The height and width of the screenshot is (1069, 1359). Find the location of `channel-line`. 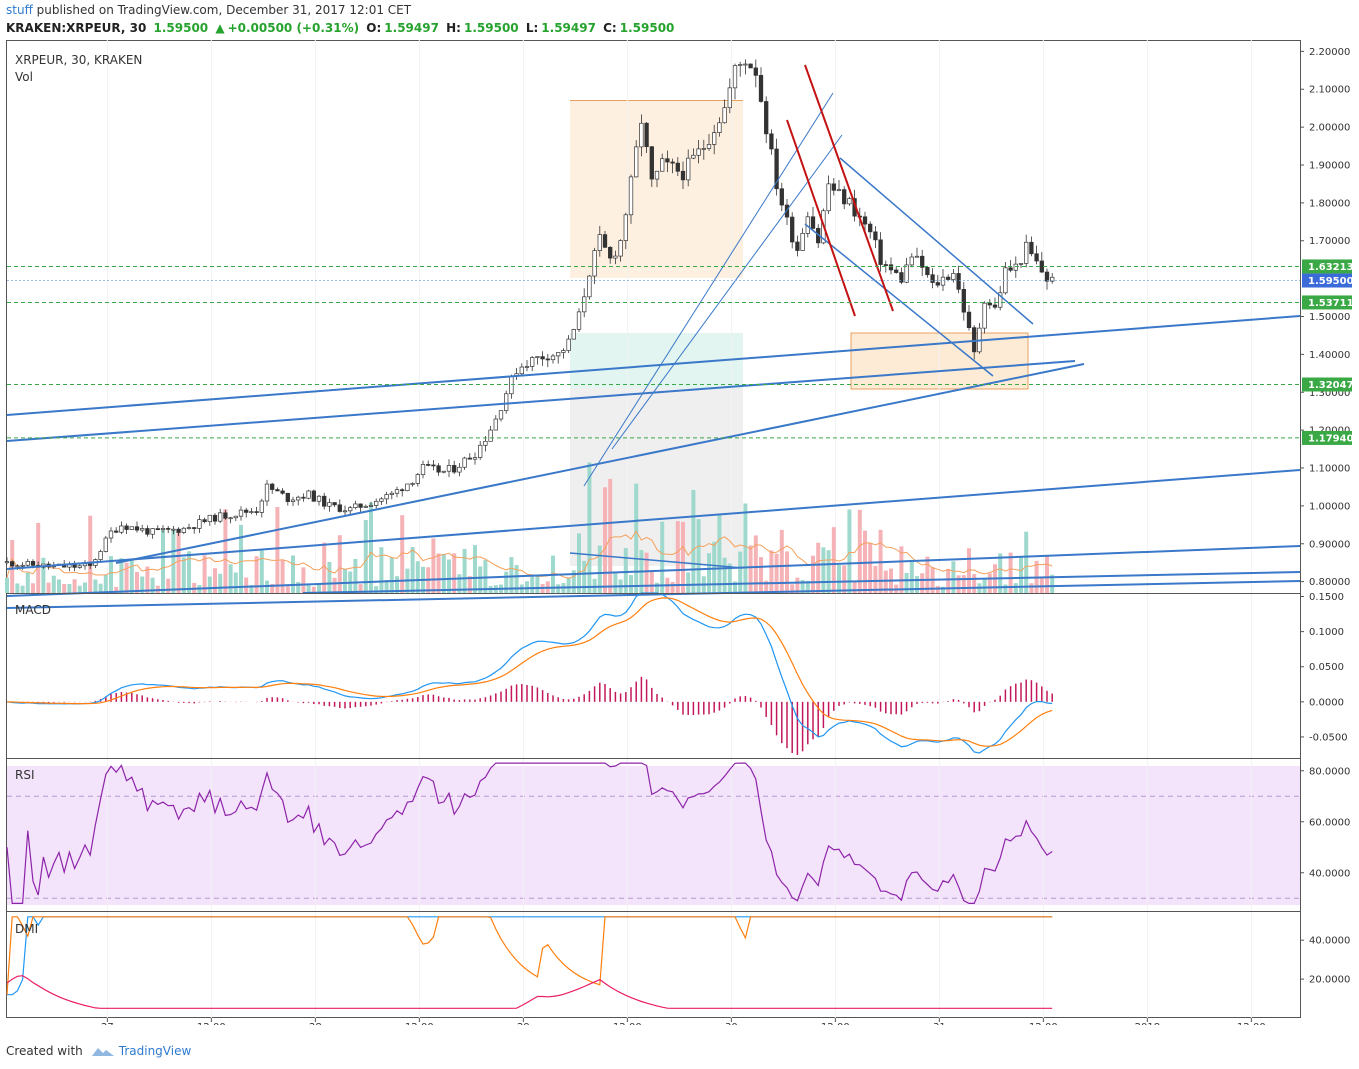

channel-line is located at coordinates (936, 241).